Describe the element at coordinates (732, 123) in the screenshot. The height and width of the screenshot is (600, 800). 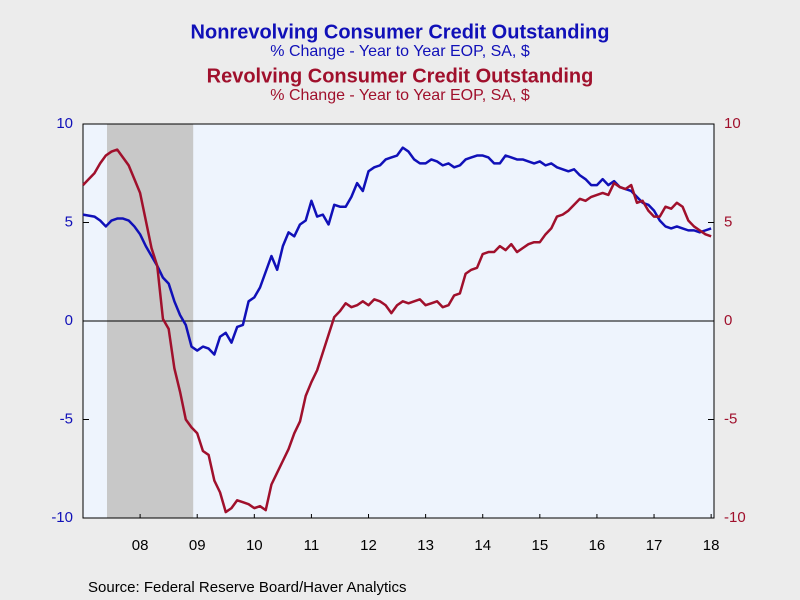
I see `y2-tick-label: 10` at that location.